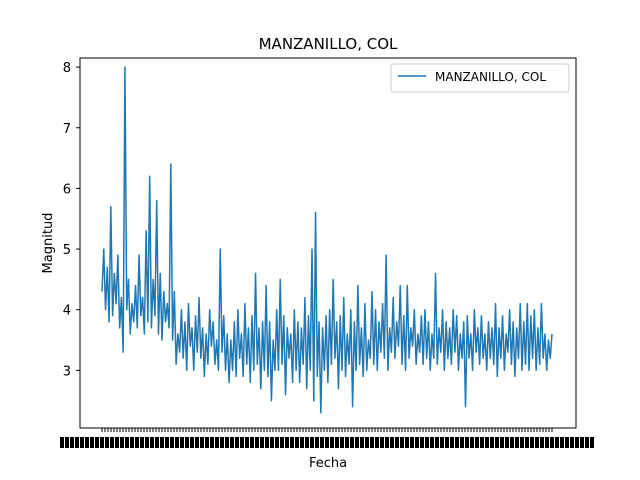 This screenshot has height=480, width=640. What do you see at coordinates (67, 371) in the screenshot?
I see `y-tick-label: 3` at bounding box center [67, 371].